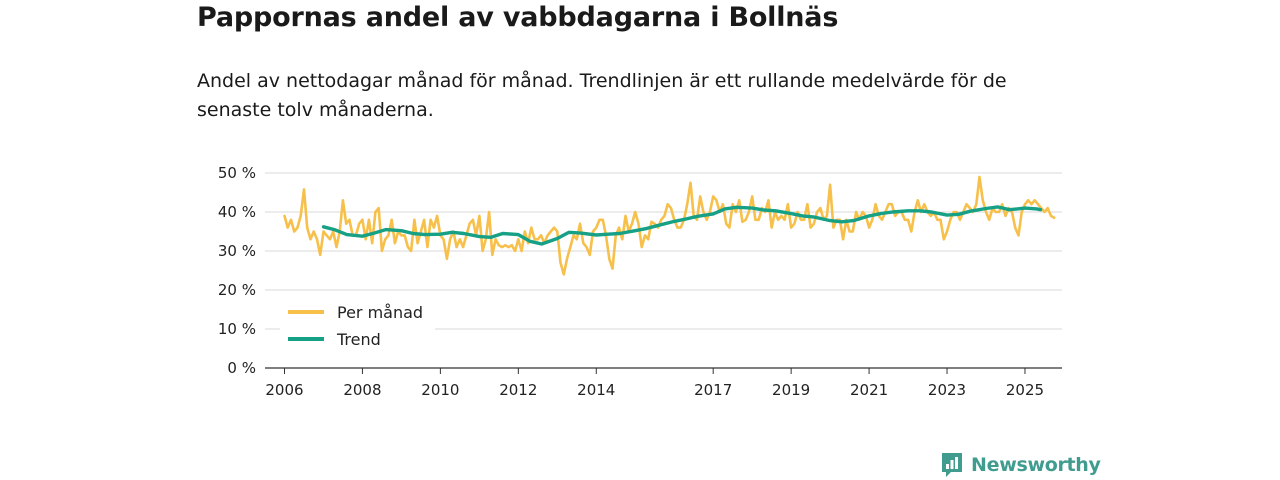 This screenshot has width=1280, height=480. Describe the element at coordinates (1036, 465) in the screenshot. I see `brand-name: Newsworthy` at that location.